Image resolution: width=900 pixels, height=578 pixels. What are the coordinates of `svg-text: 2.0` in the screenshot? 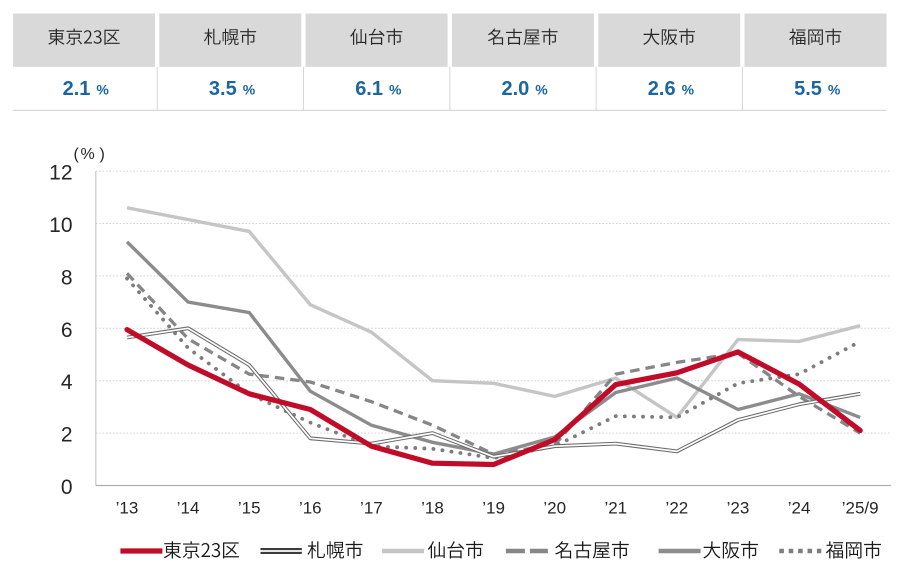 It's located at (516, 89).